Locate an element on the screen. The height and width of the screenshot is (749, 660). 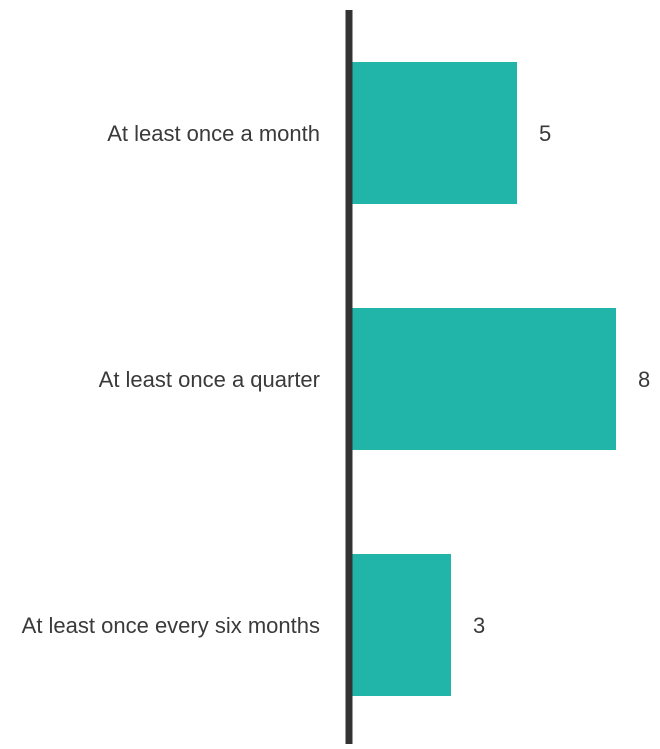
value-label-2: 8 is located at coordinates (644, 379).